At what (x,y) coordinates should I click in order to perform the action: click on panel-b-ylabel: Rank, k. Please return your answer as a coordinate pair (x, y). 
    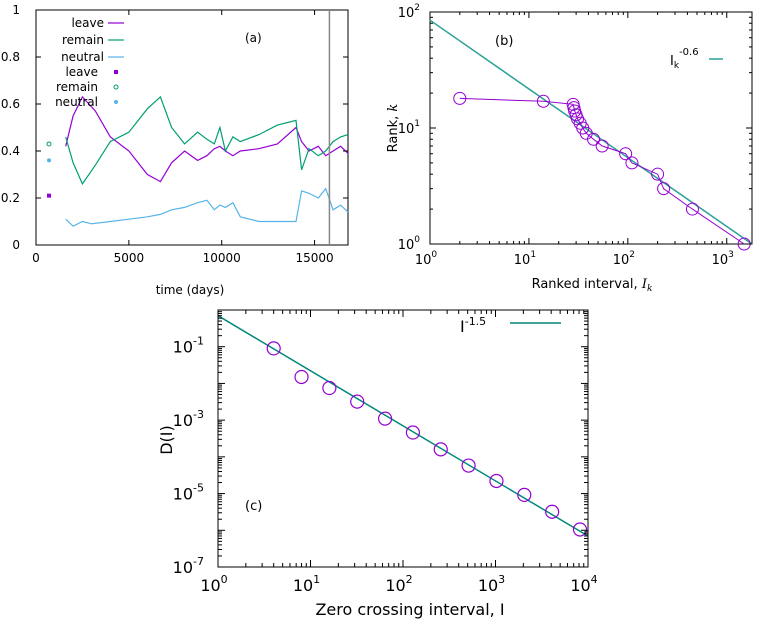
    Looking at the image, I should click on (393, 128).